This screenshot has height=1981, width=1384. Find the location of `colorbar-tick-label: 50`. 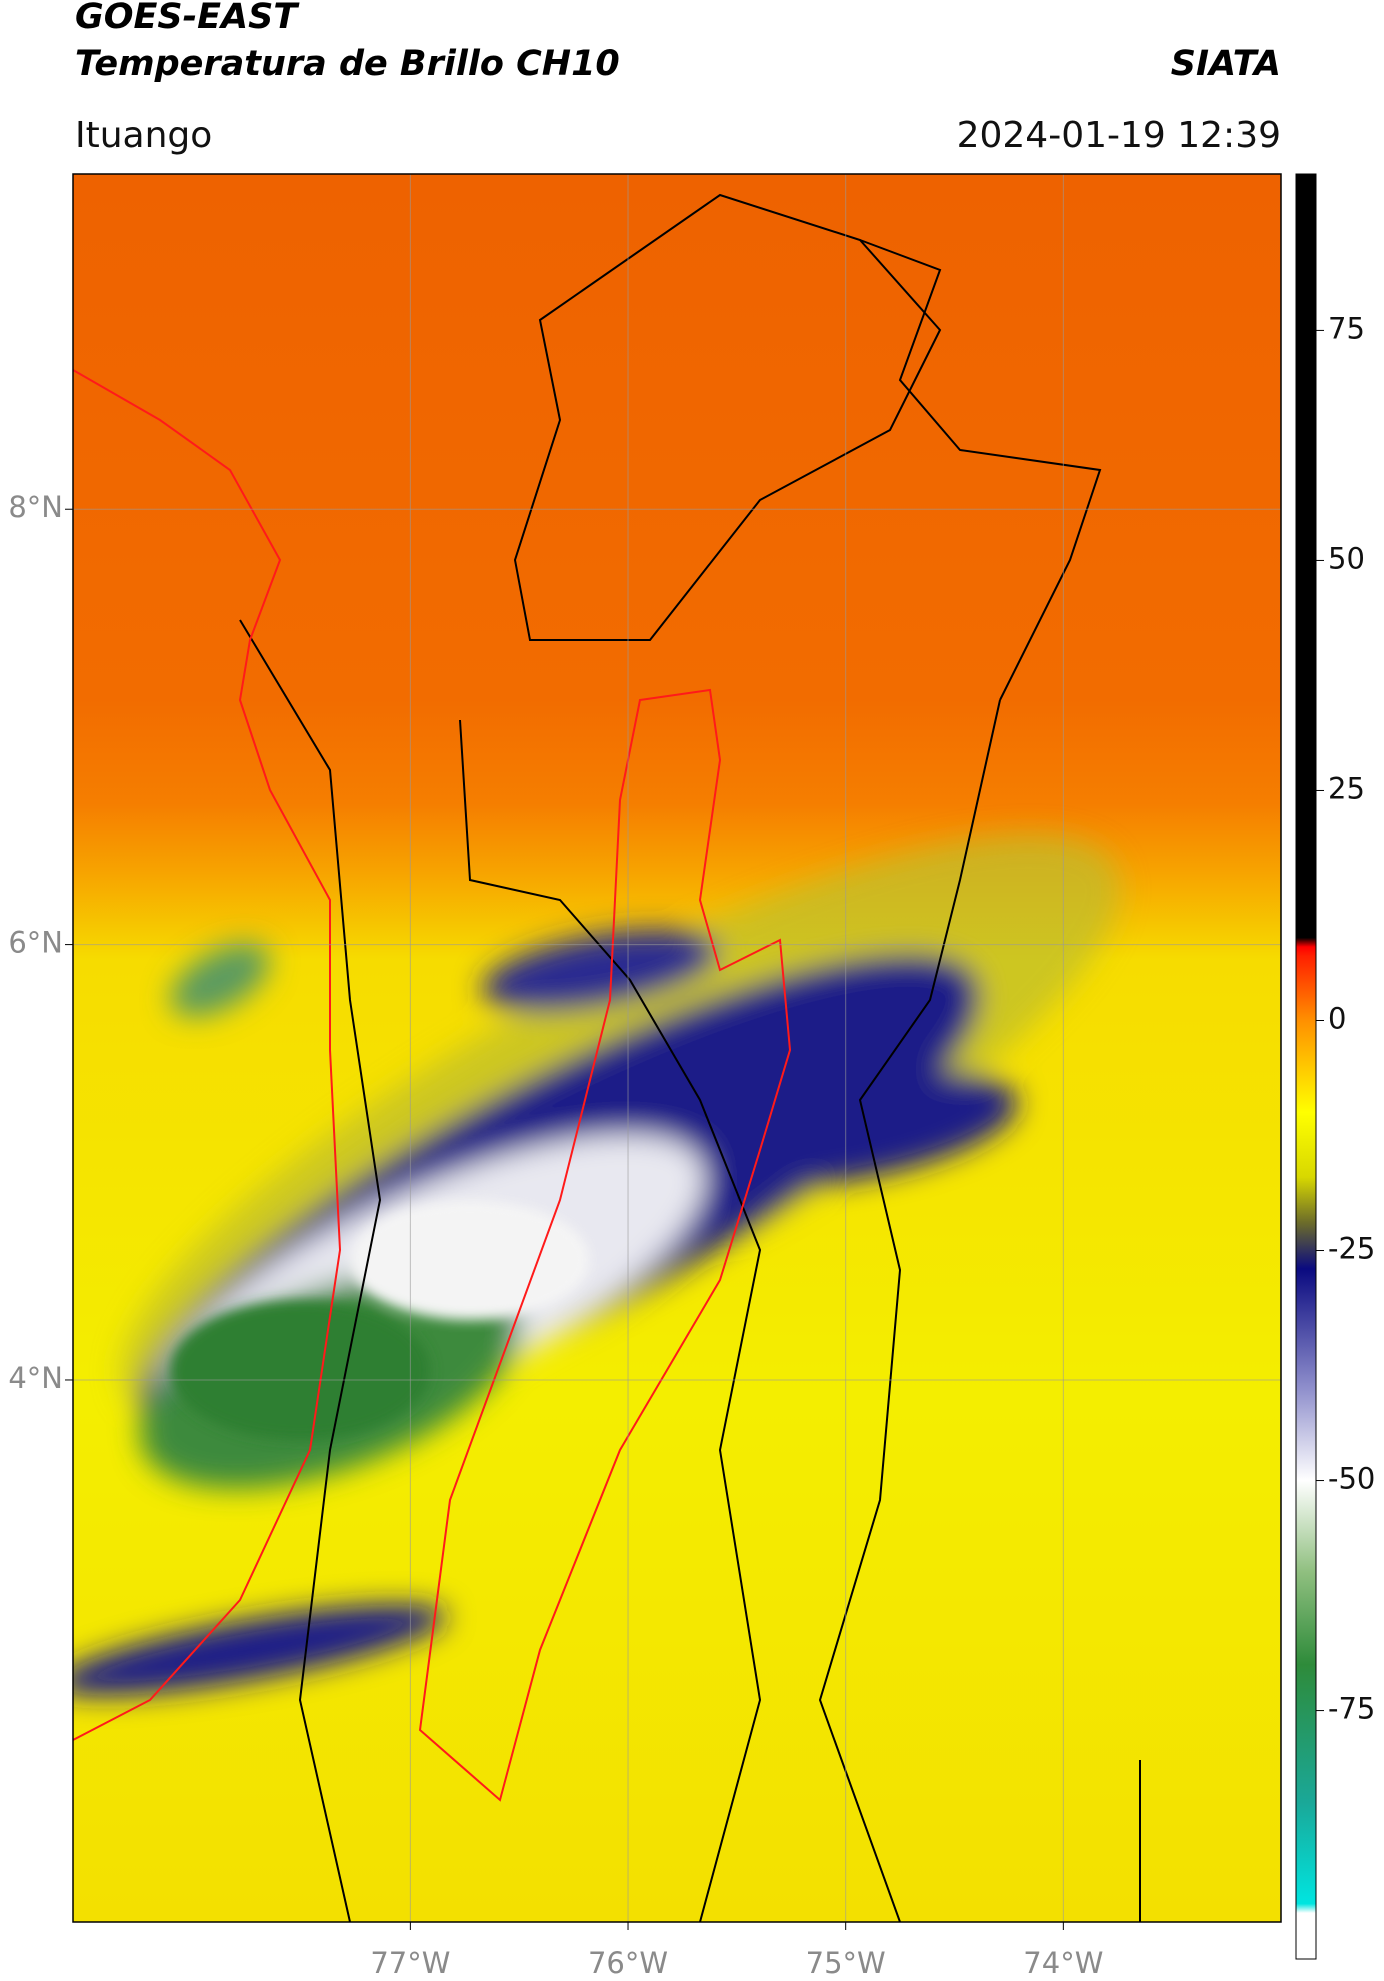

colorbar-tick-label: 50 is located at coordinates (1346, 558).